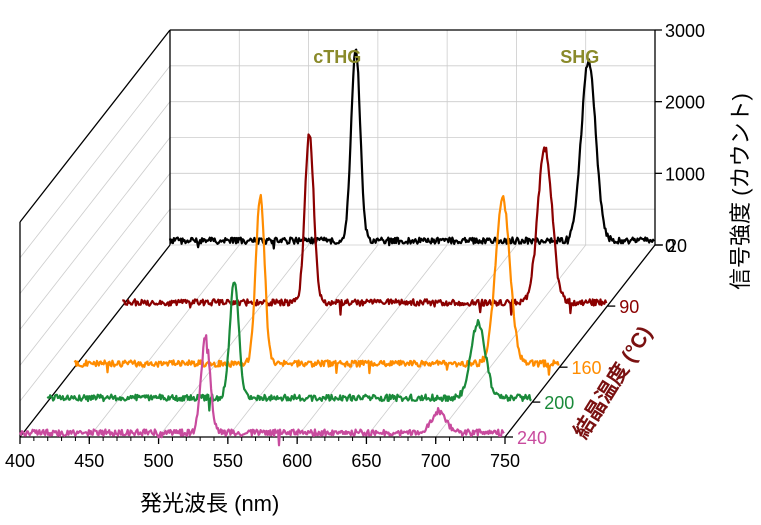  Describe the element at coordinates (366, 461) in the screenshot. I see `x-tick-label: 650` at that location.